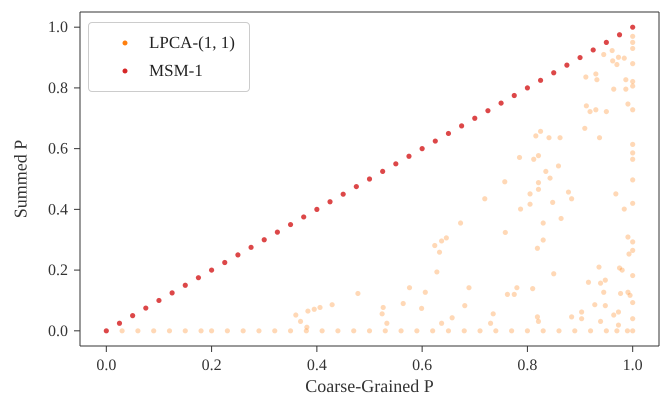  Describe the element at coordinates (316, 365) in the screenshot. I see `x-tick-label: 0.4` at that location.